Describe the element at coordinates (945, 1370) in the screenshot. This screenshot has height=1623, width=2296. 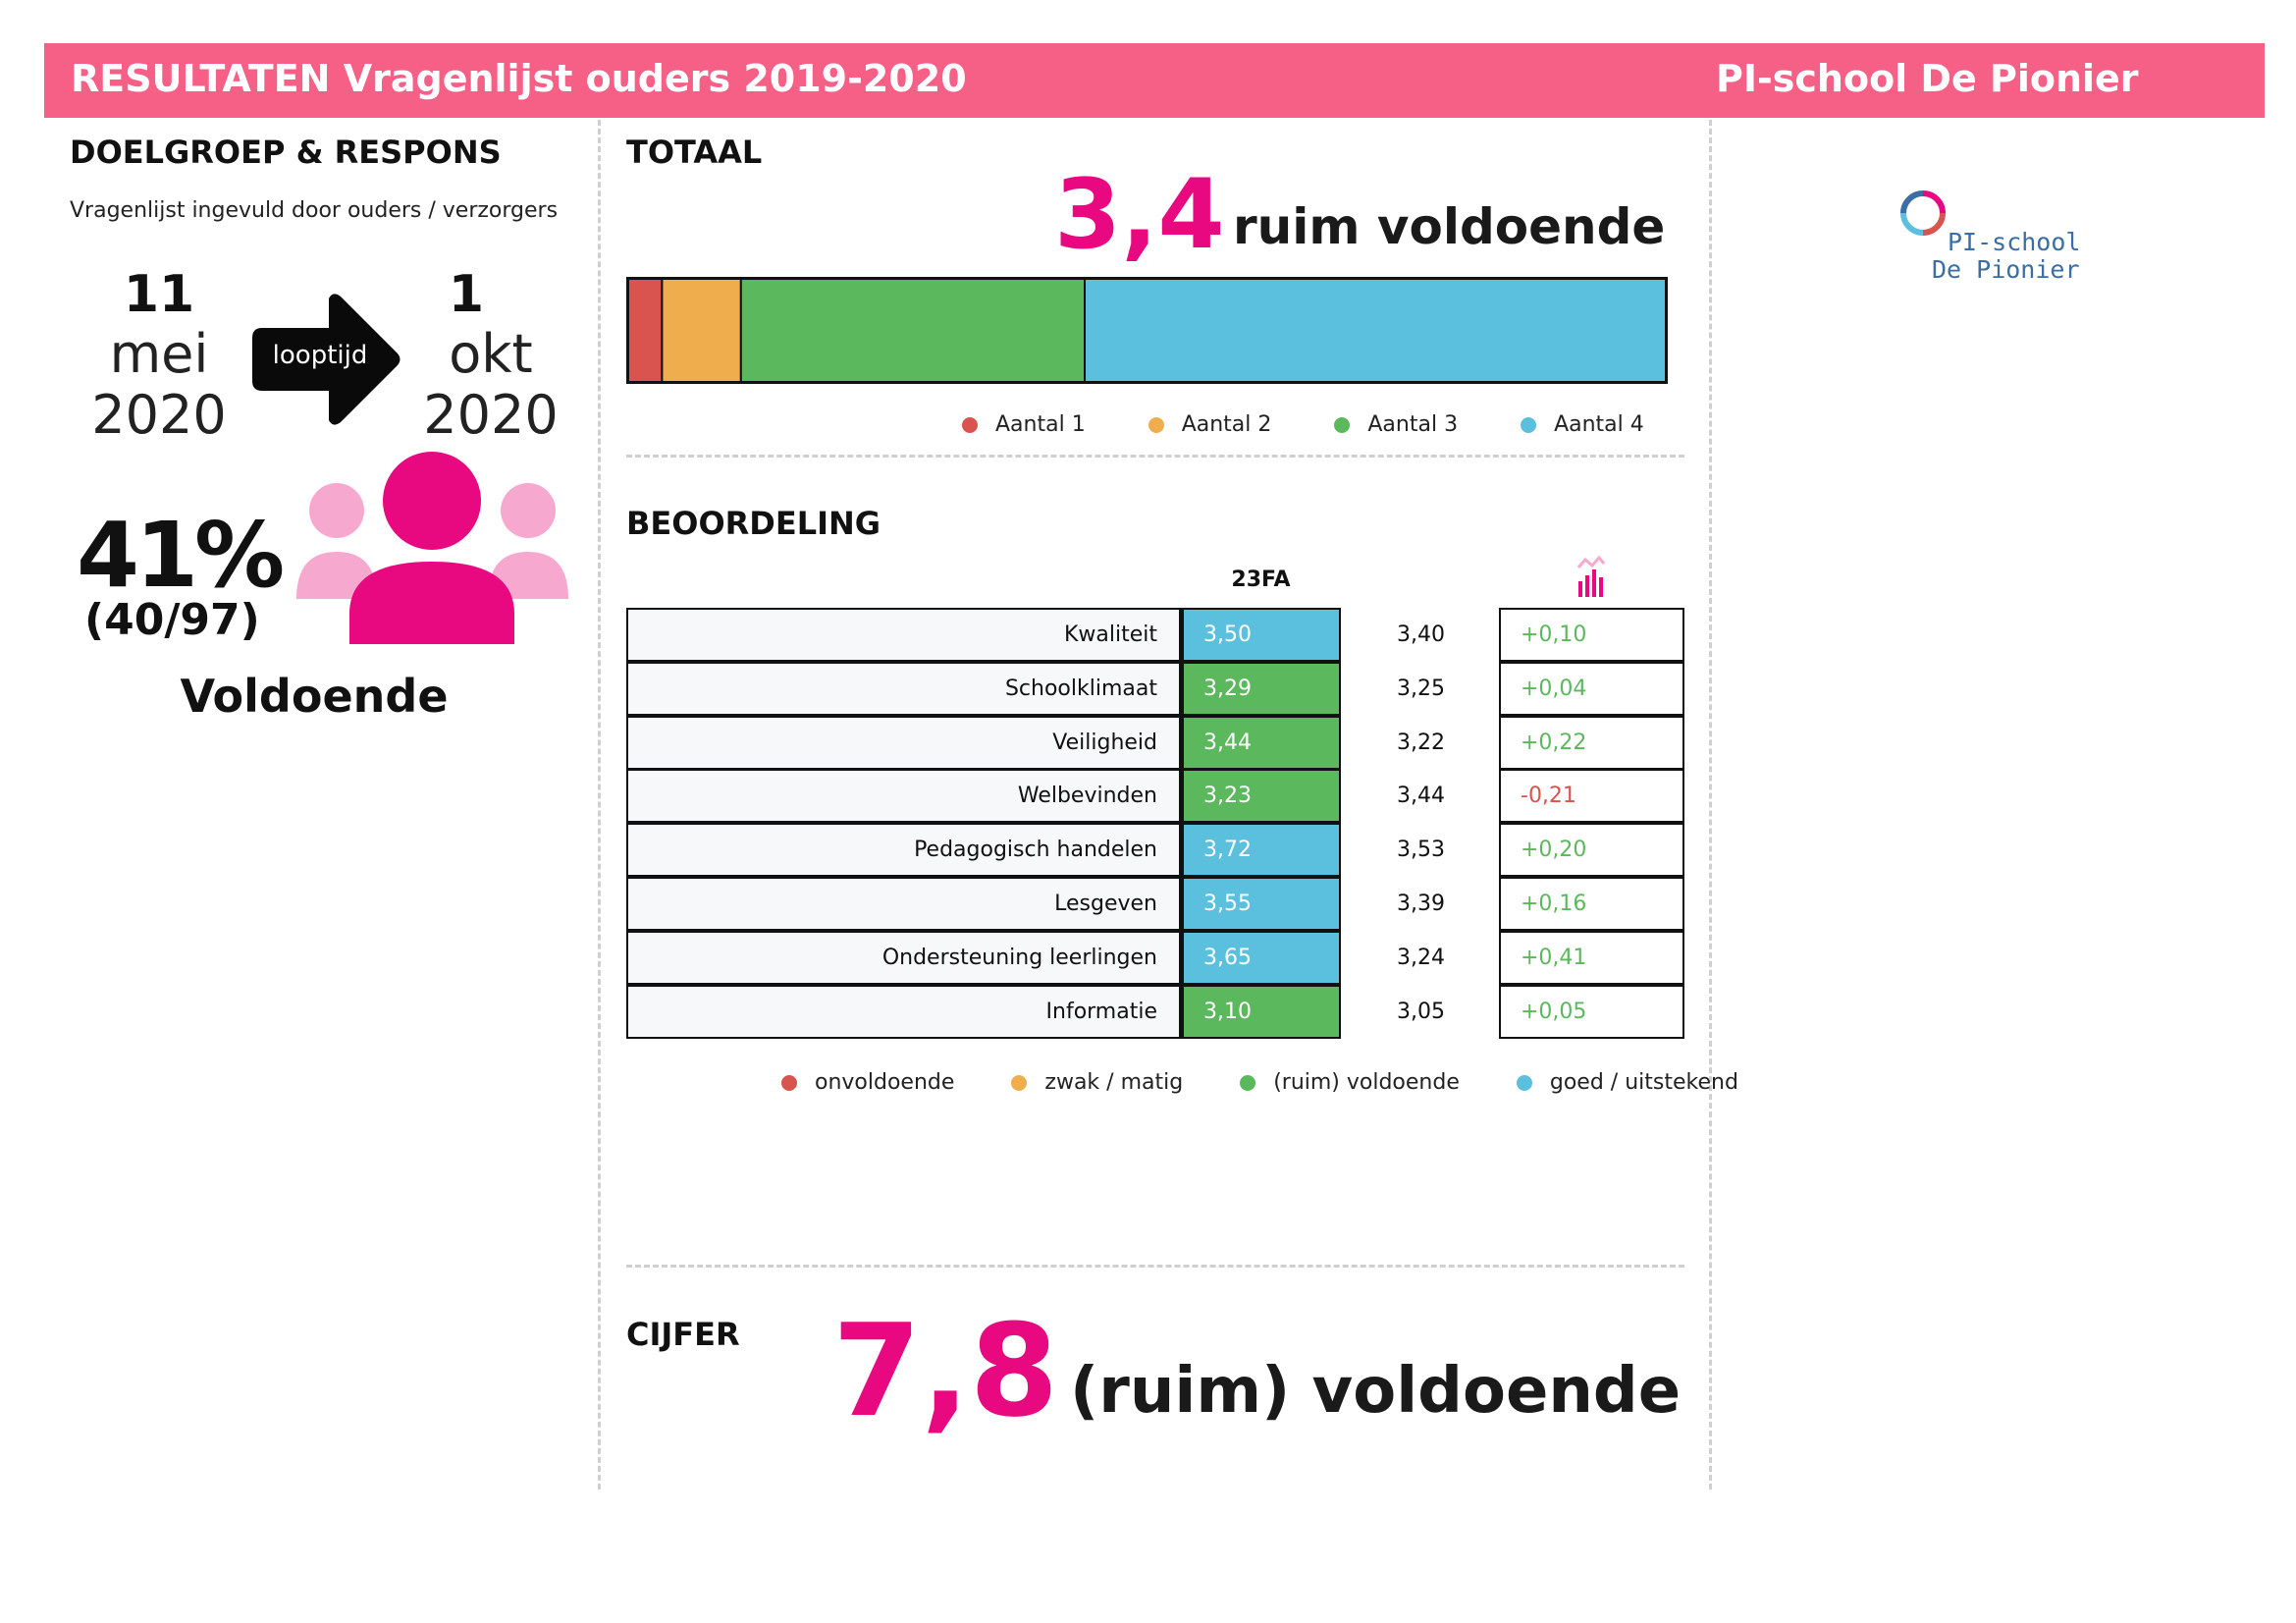
I see `cijfer-score: 7,8` at that location.